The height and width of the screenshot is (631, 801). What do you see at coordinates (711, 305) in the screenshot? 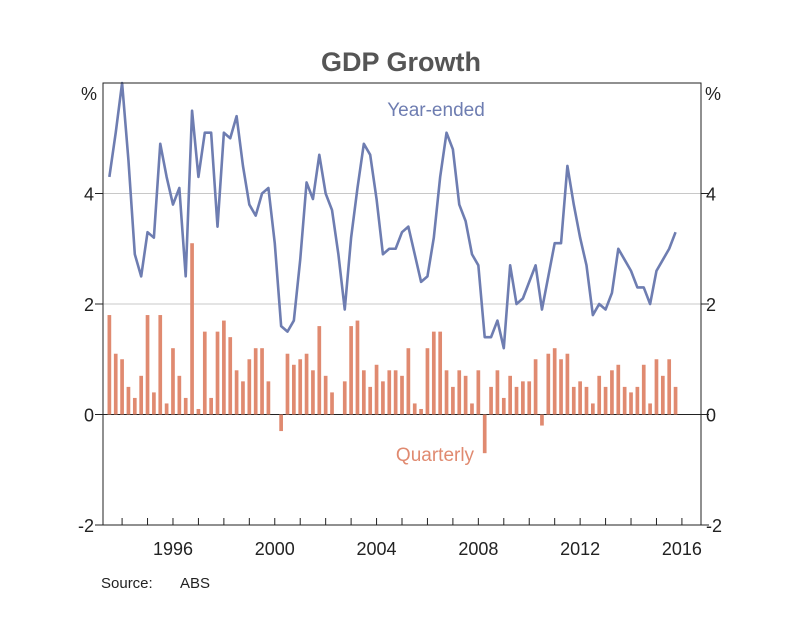
I see `y-tick-label-right: 2` at bounding box center [711, 305].